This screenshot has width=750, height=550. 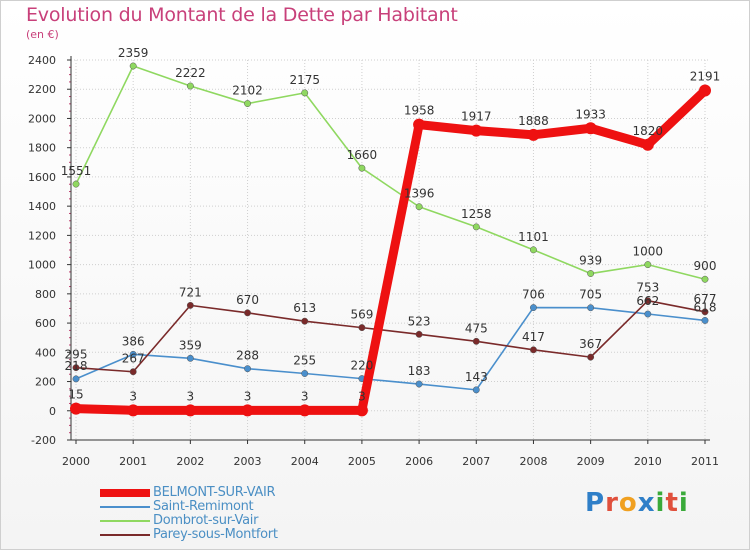 What do you see at coordinates (214, 492) in the screenshot?
I see `legend-label: BELMONT-SUR-VAIR` at bounding box center [214, 492].